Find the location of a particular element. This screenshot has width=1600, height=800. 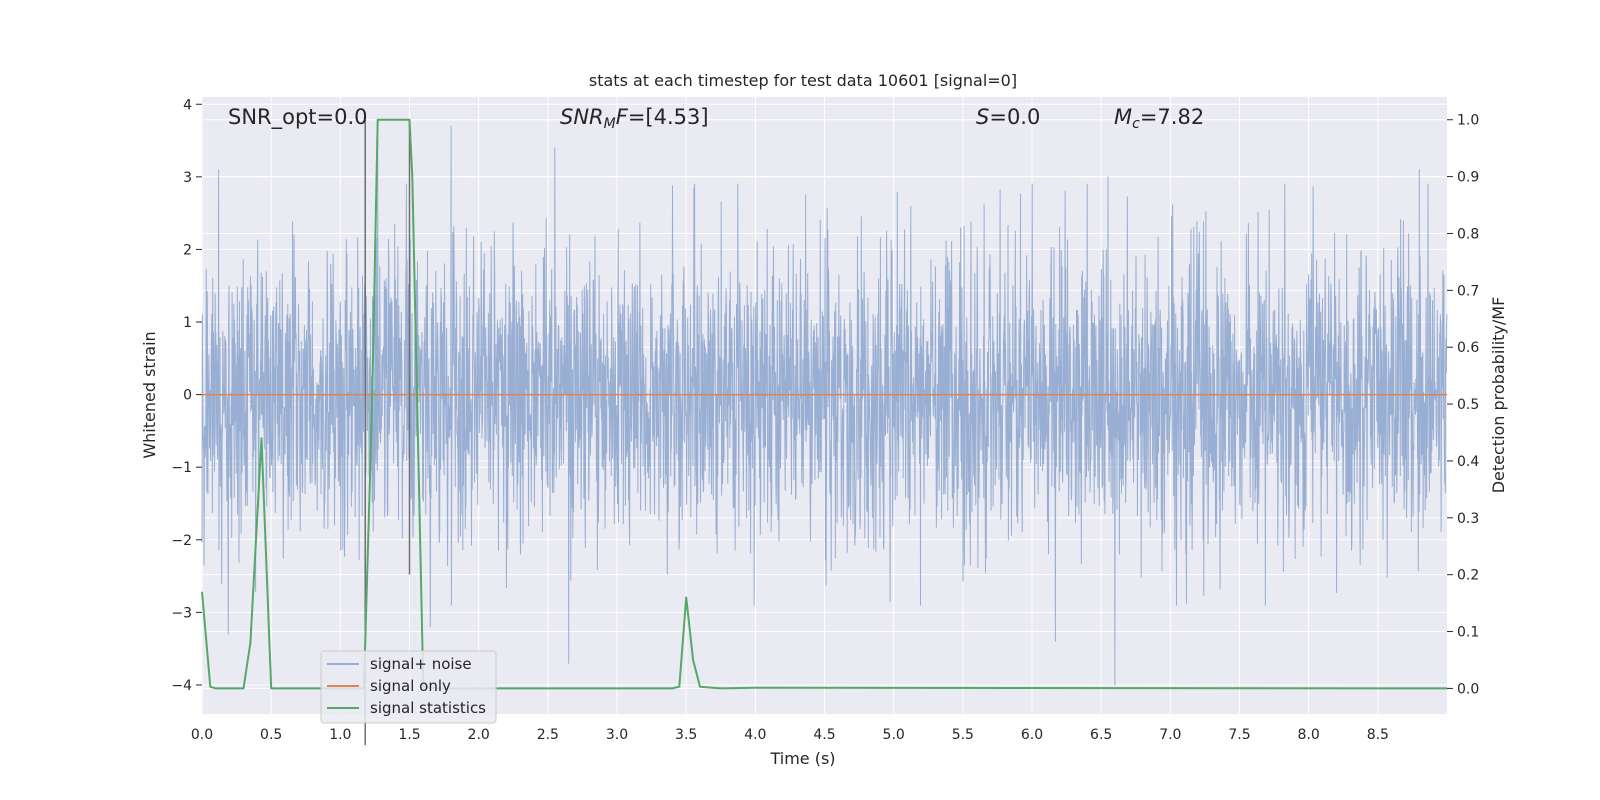

legend-box is located at coordinates (408, 687).